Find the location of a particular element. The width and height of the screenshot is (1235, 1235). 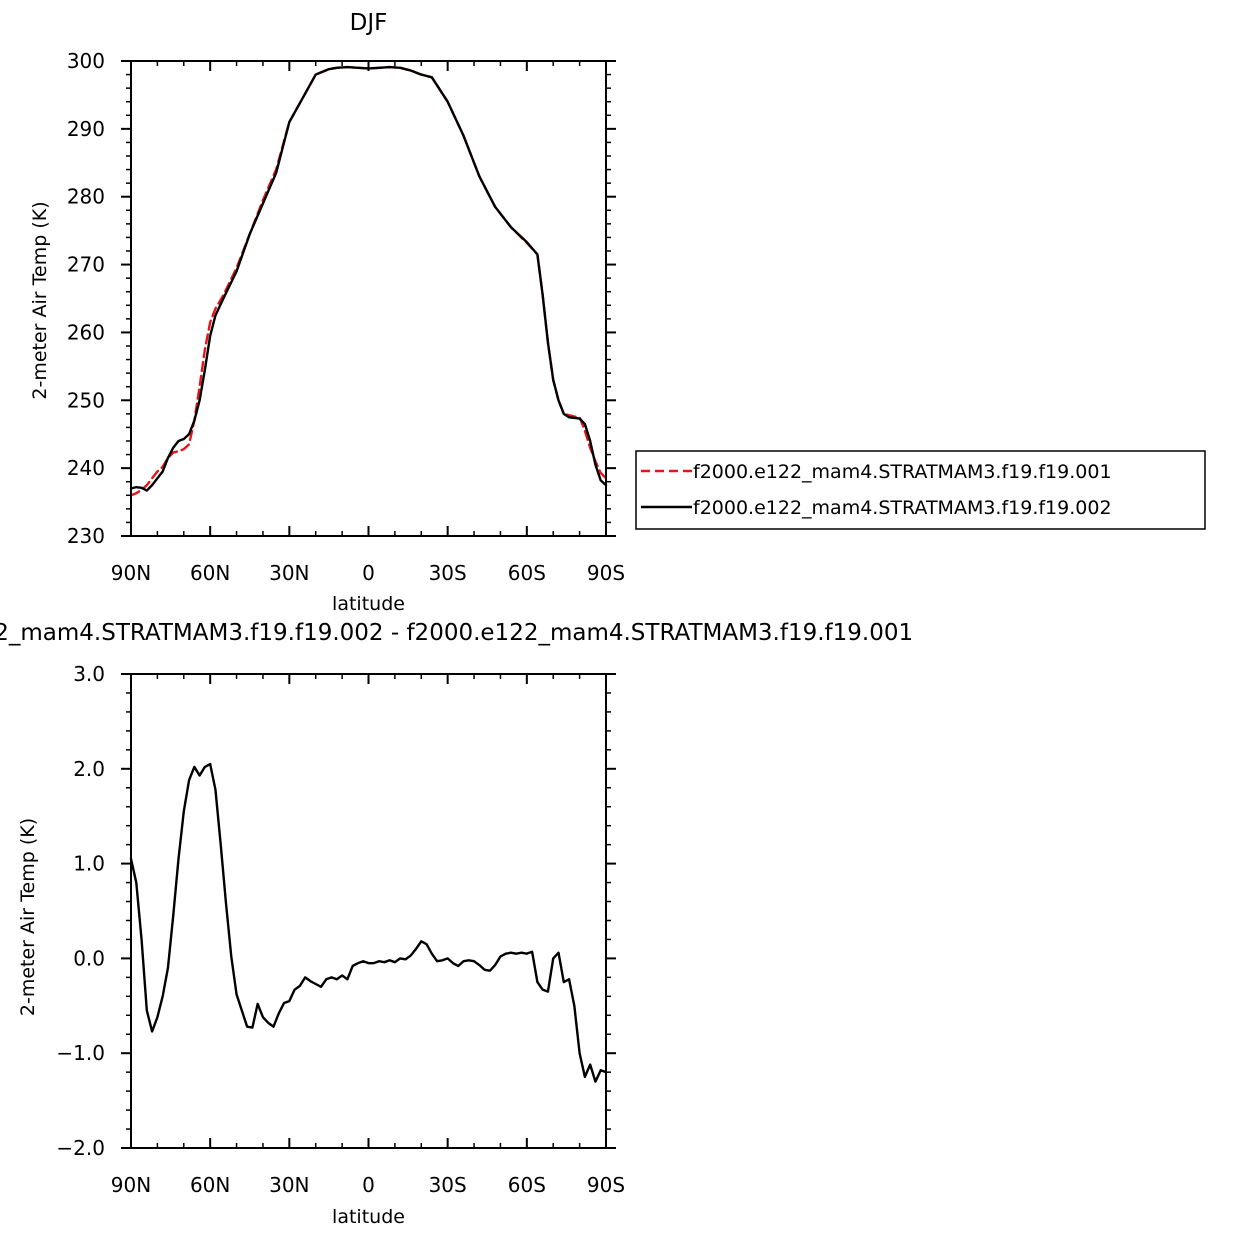

x-tick-label-1-1: 60N is located at coordinates (210, 1185).